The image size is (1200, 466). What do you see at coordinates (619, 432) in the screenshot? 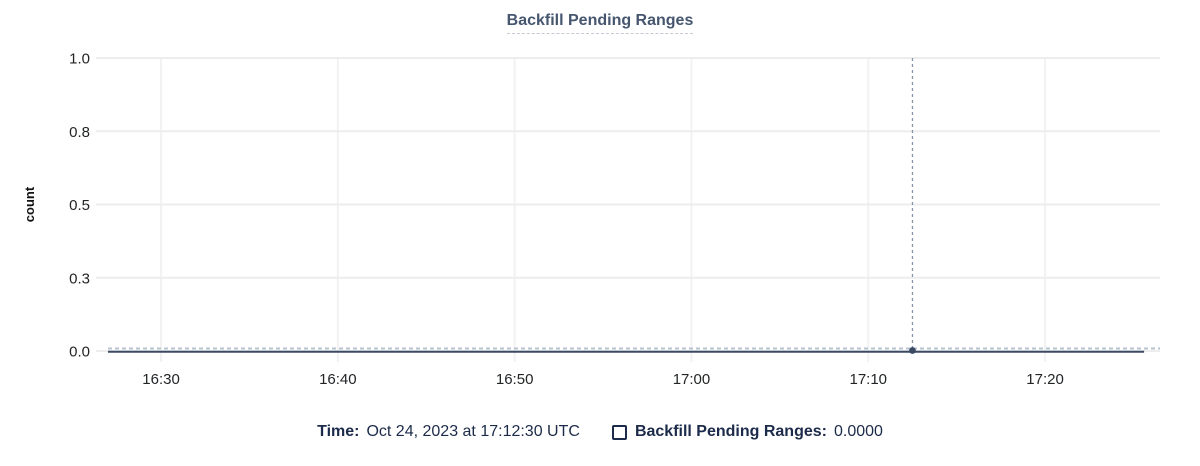
I see `series-checkbox` at bounding box center [619, 432].